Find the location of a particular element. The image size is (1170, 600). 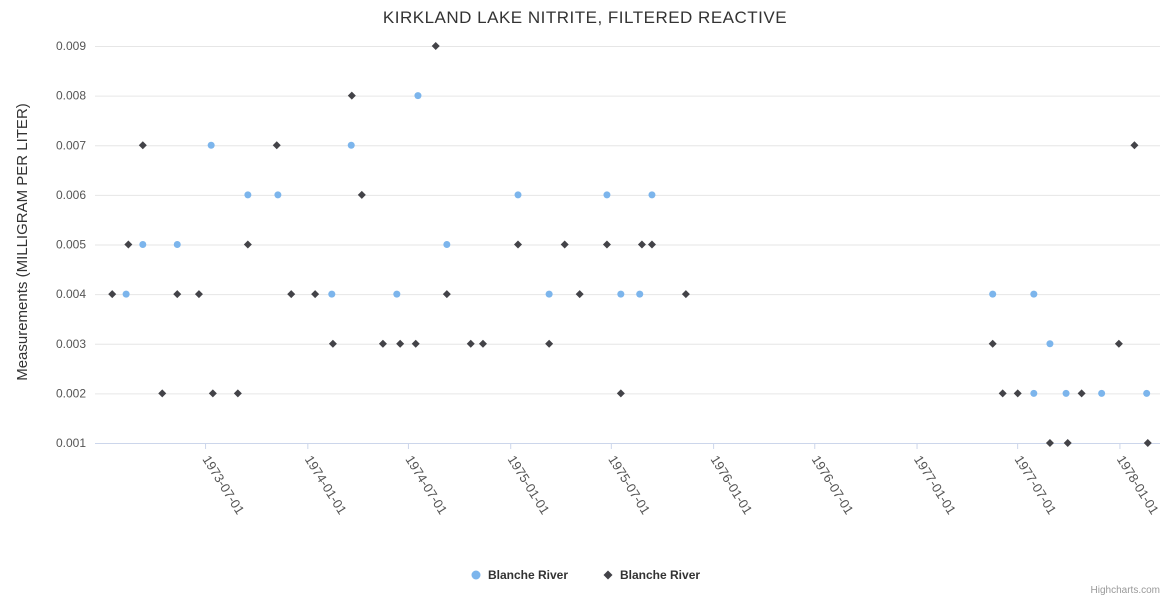

legend-item-blanche-river-2: Blanche River is located at coordinates (651, 575).